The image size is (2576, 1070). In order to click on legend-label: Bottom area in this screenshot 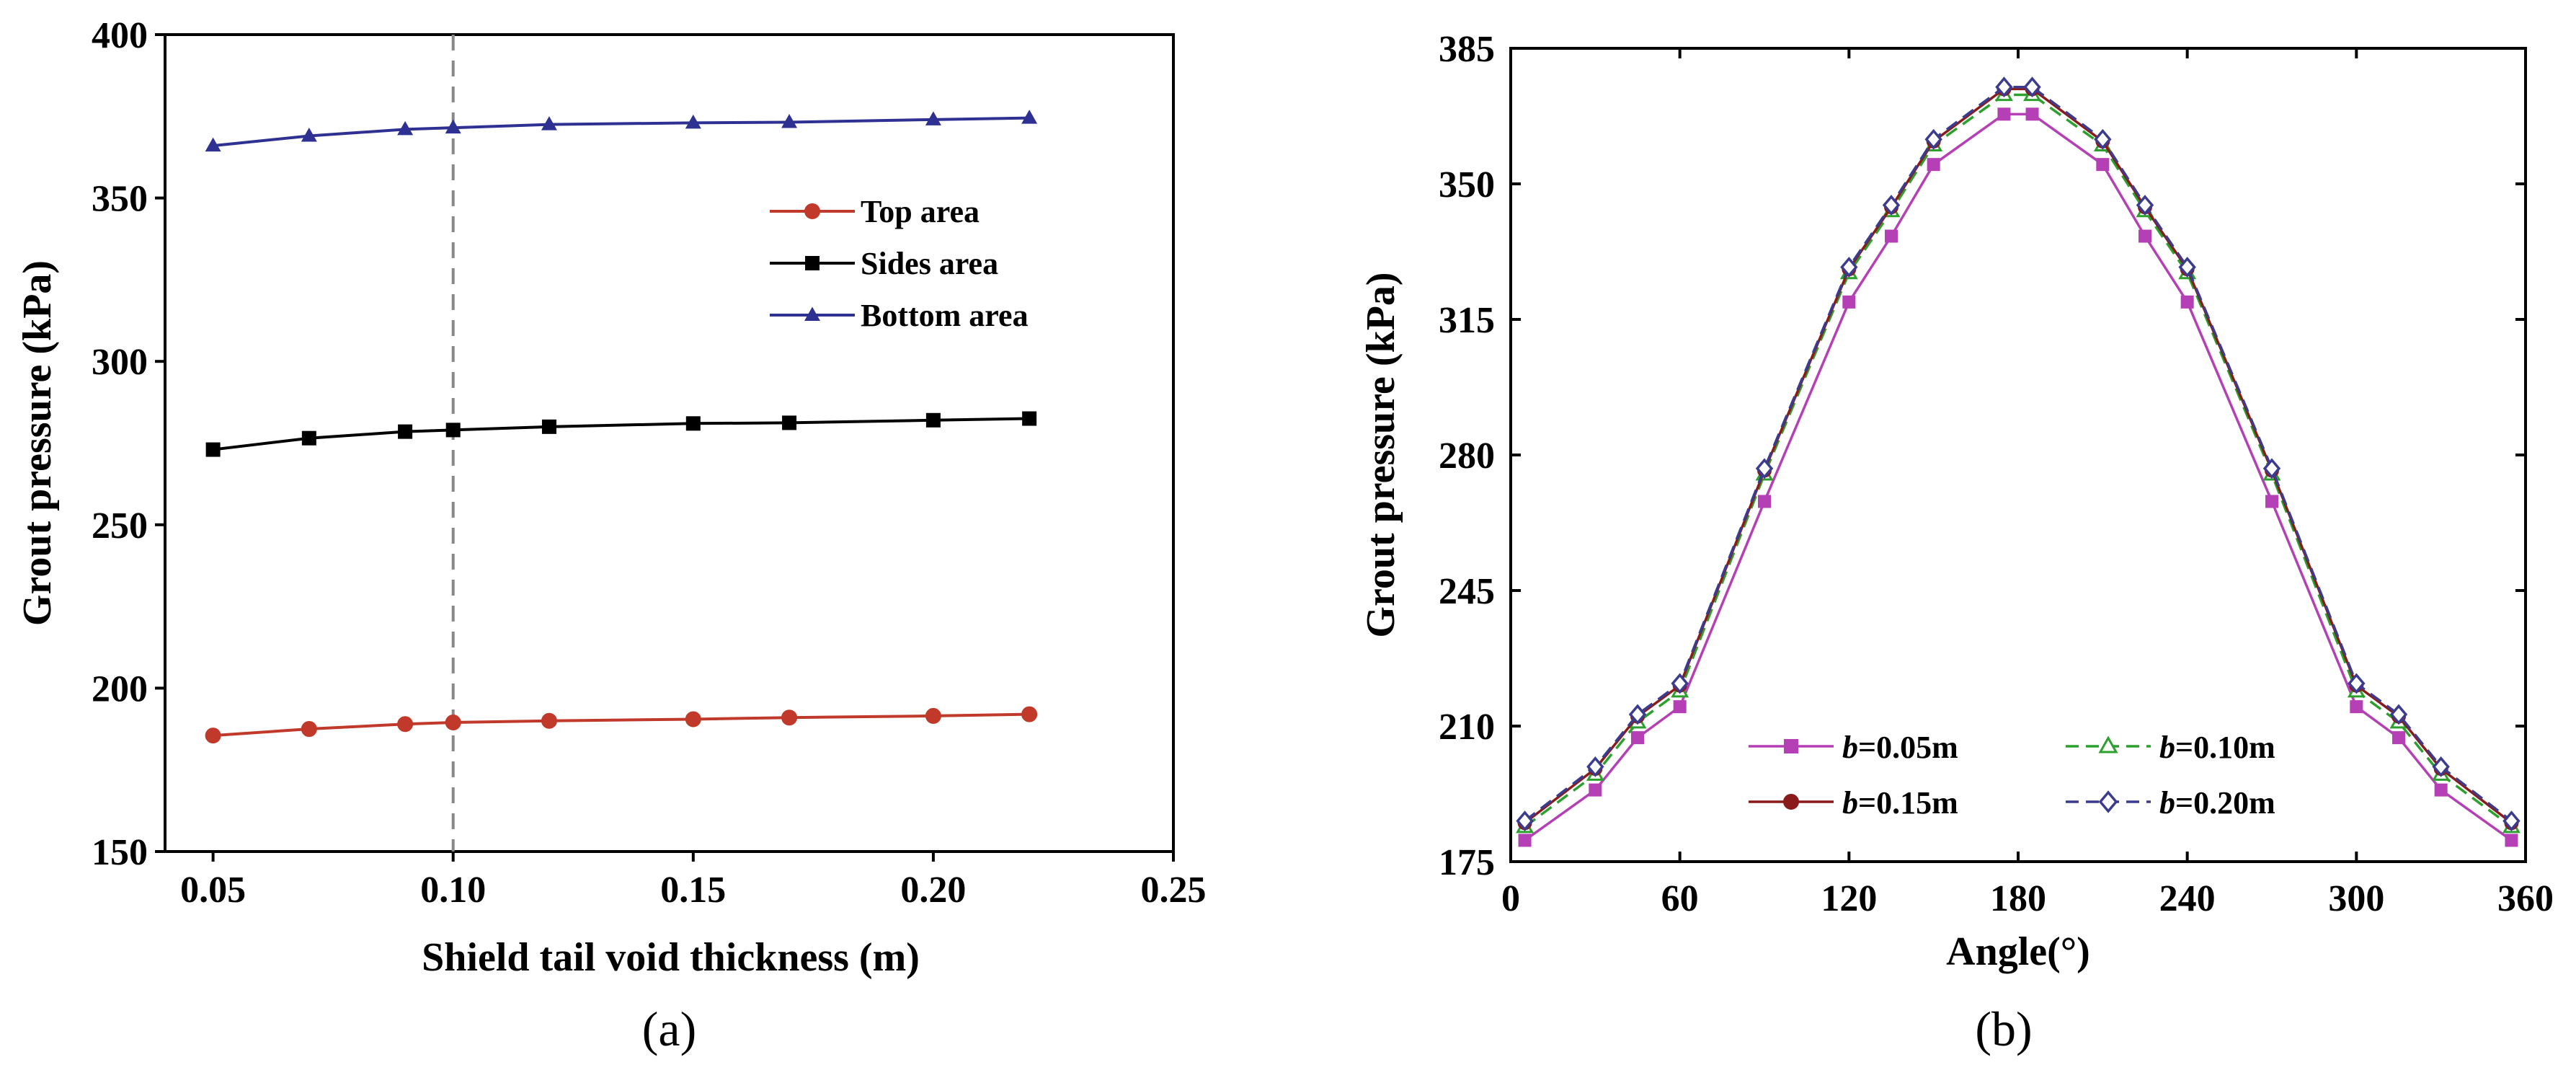, I will do `click(945, 315)`.